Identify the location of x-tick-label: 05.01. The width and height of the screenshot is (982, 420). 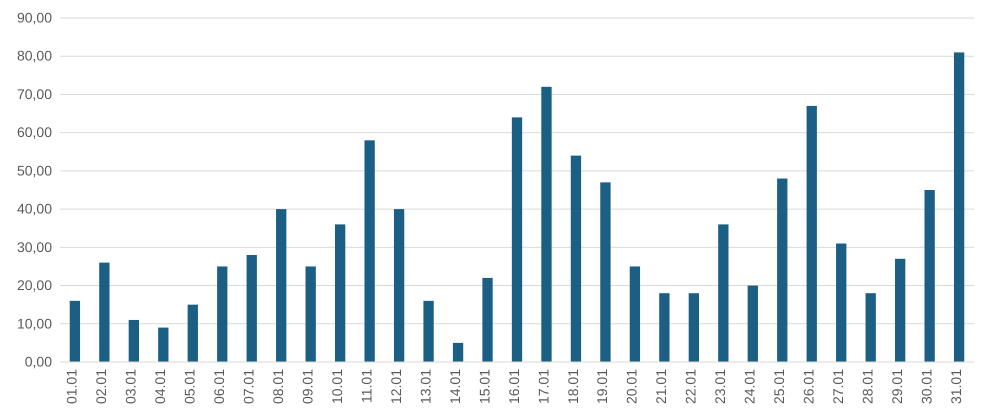
(190, 386).